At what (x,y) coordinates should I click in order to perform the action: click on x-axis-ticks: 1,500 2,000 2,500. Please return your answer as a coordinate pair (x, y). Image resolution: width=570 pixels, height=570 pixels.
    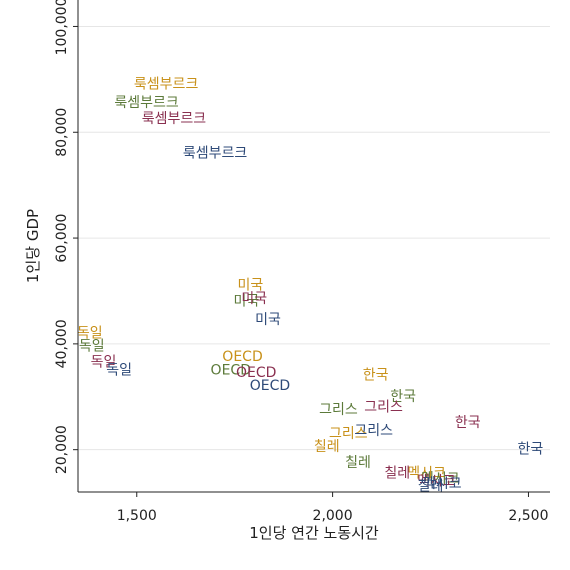
    Looking at the image, I should click on (333, 508).